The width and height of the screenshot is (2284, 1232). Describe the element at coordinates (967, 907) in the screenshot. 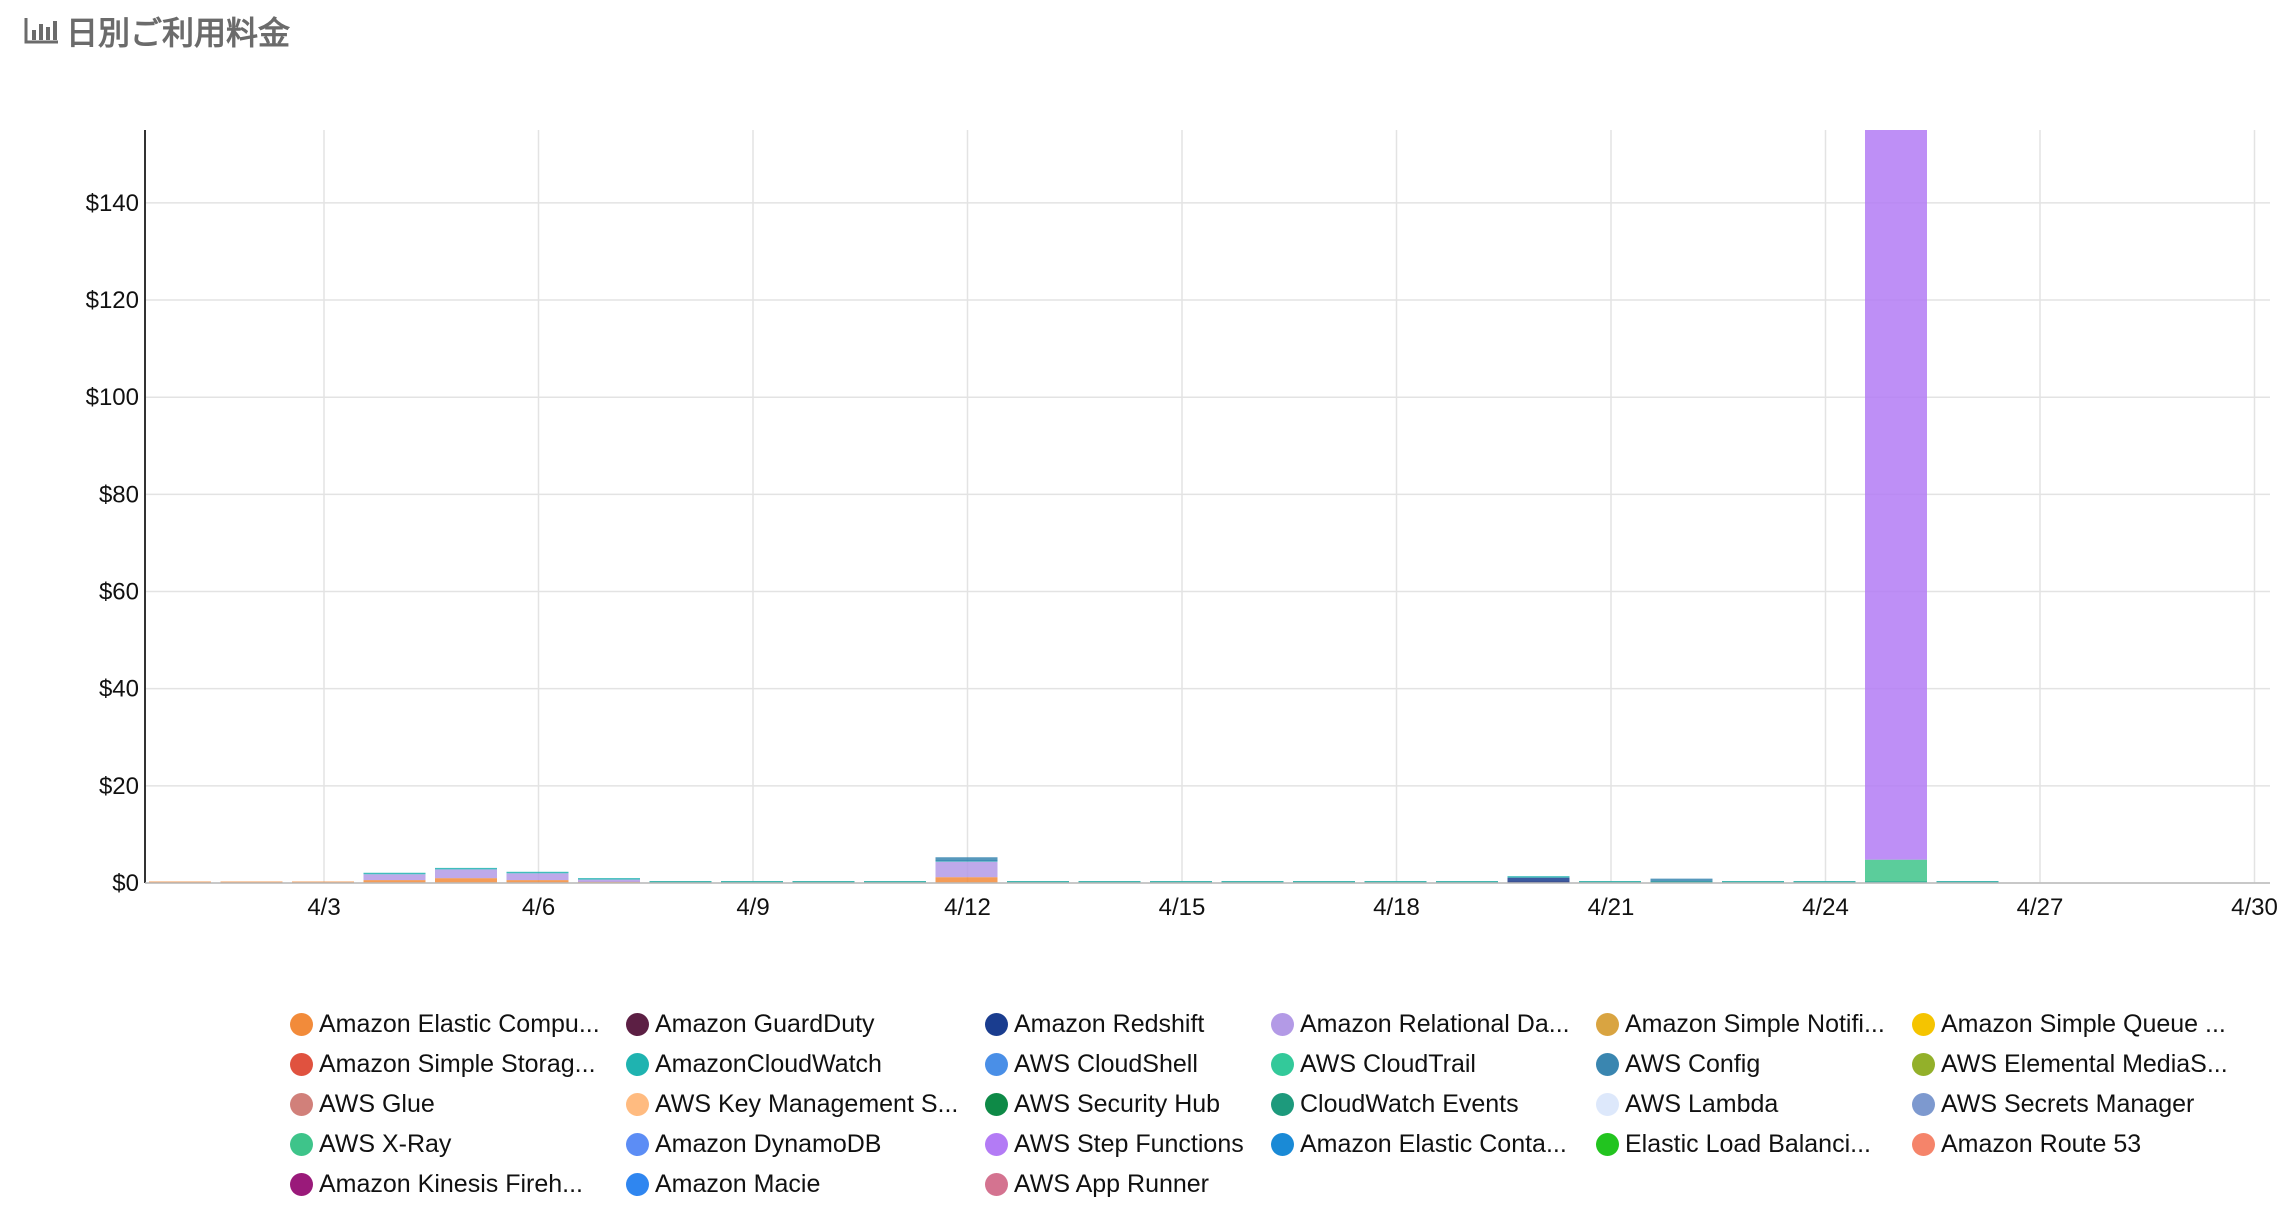

I see `x-tick-label: 4/12` at that location.